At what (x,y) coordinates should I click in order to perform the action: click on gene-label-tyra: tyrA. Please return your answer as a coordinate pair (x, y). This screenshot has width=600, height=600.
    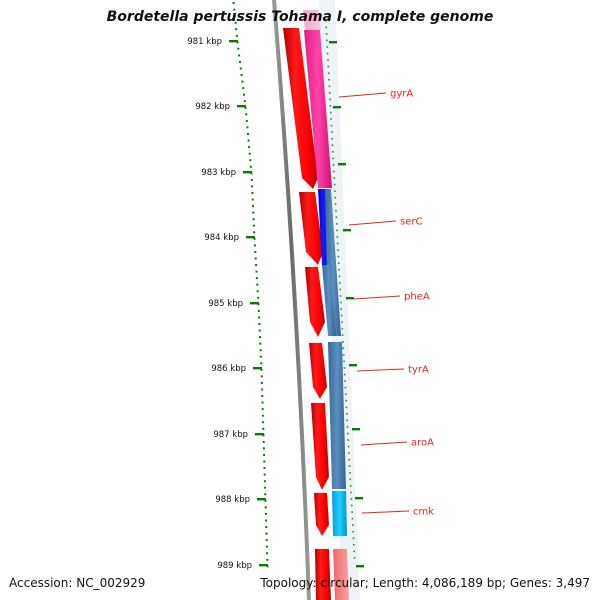
    Looking at the image, I should click on (392, 370).